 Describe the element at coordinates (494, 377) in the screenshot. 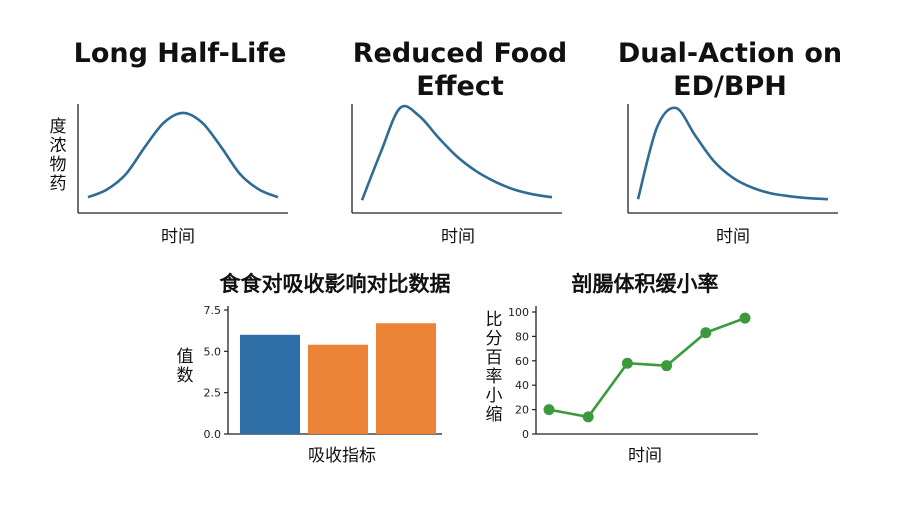

I see `line-ylabel-char: 率` at that location.